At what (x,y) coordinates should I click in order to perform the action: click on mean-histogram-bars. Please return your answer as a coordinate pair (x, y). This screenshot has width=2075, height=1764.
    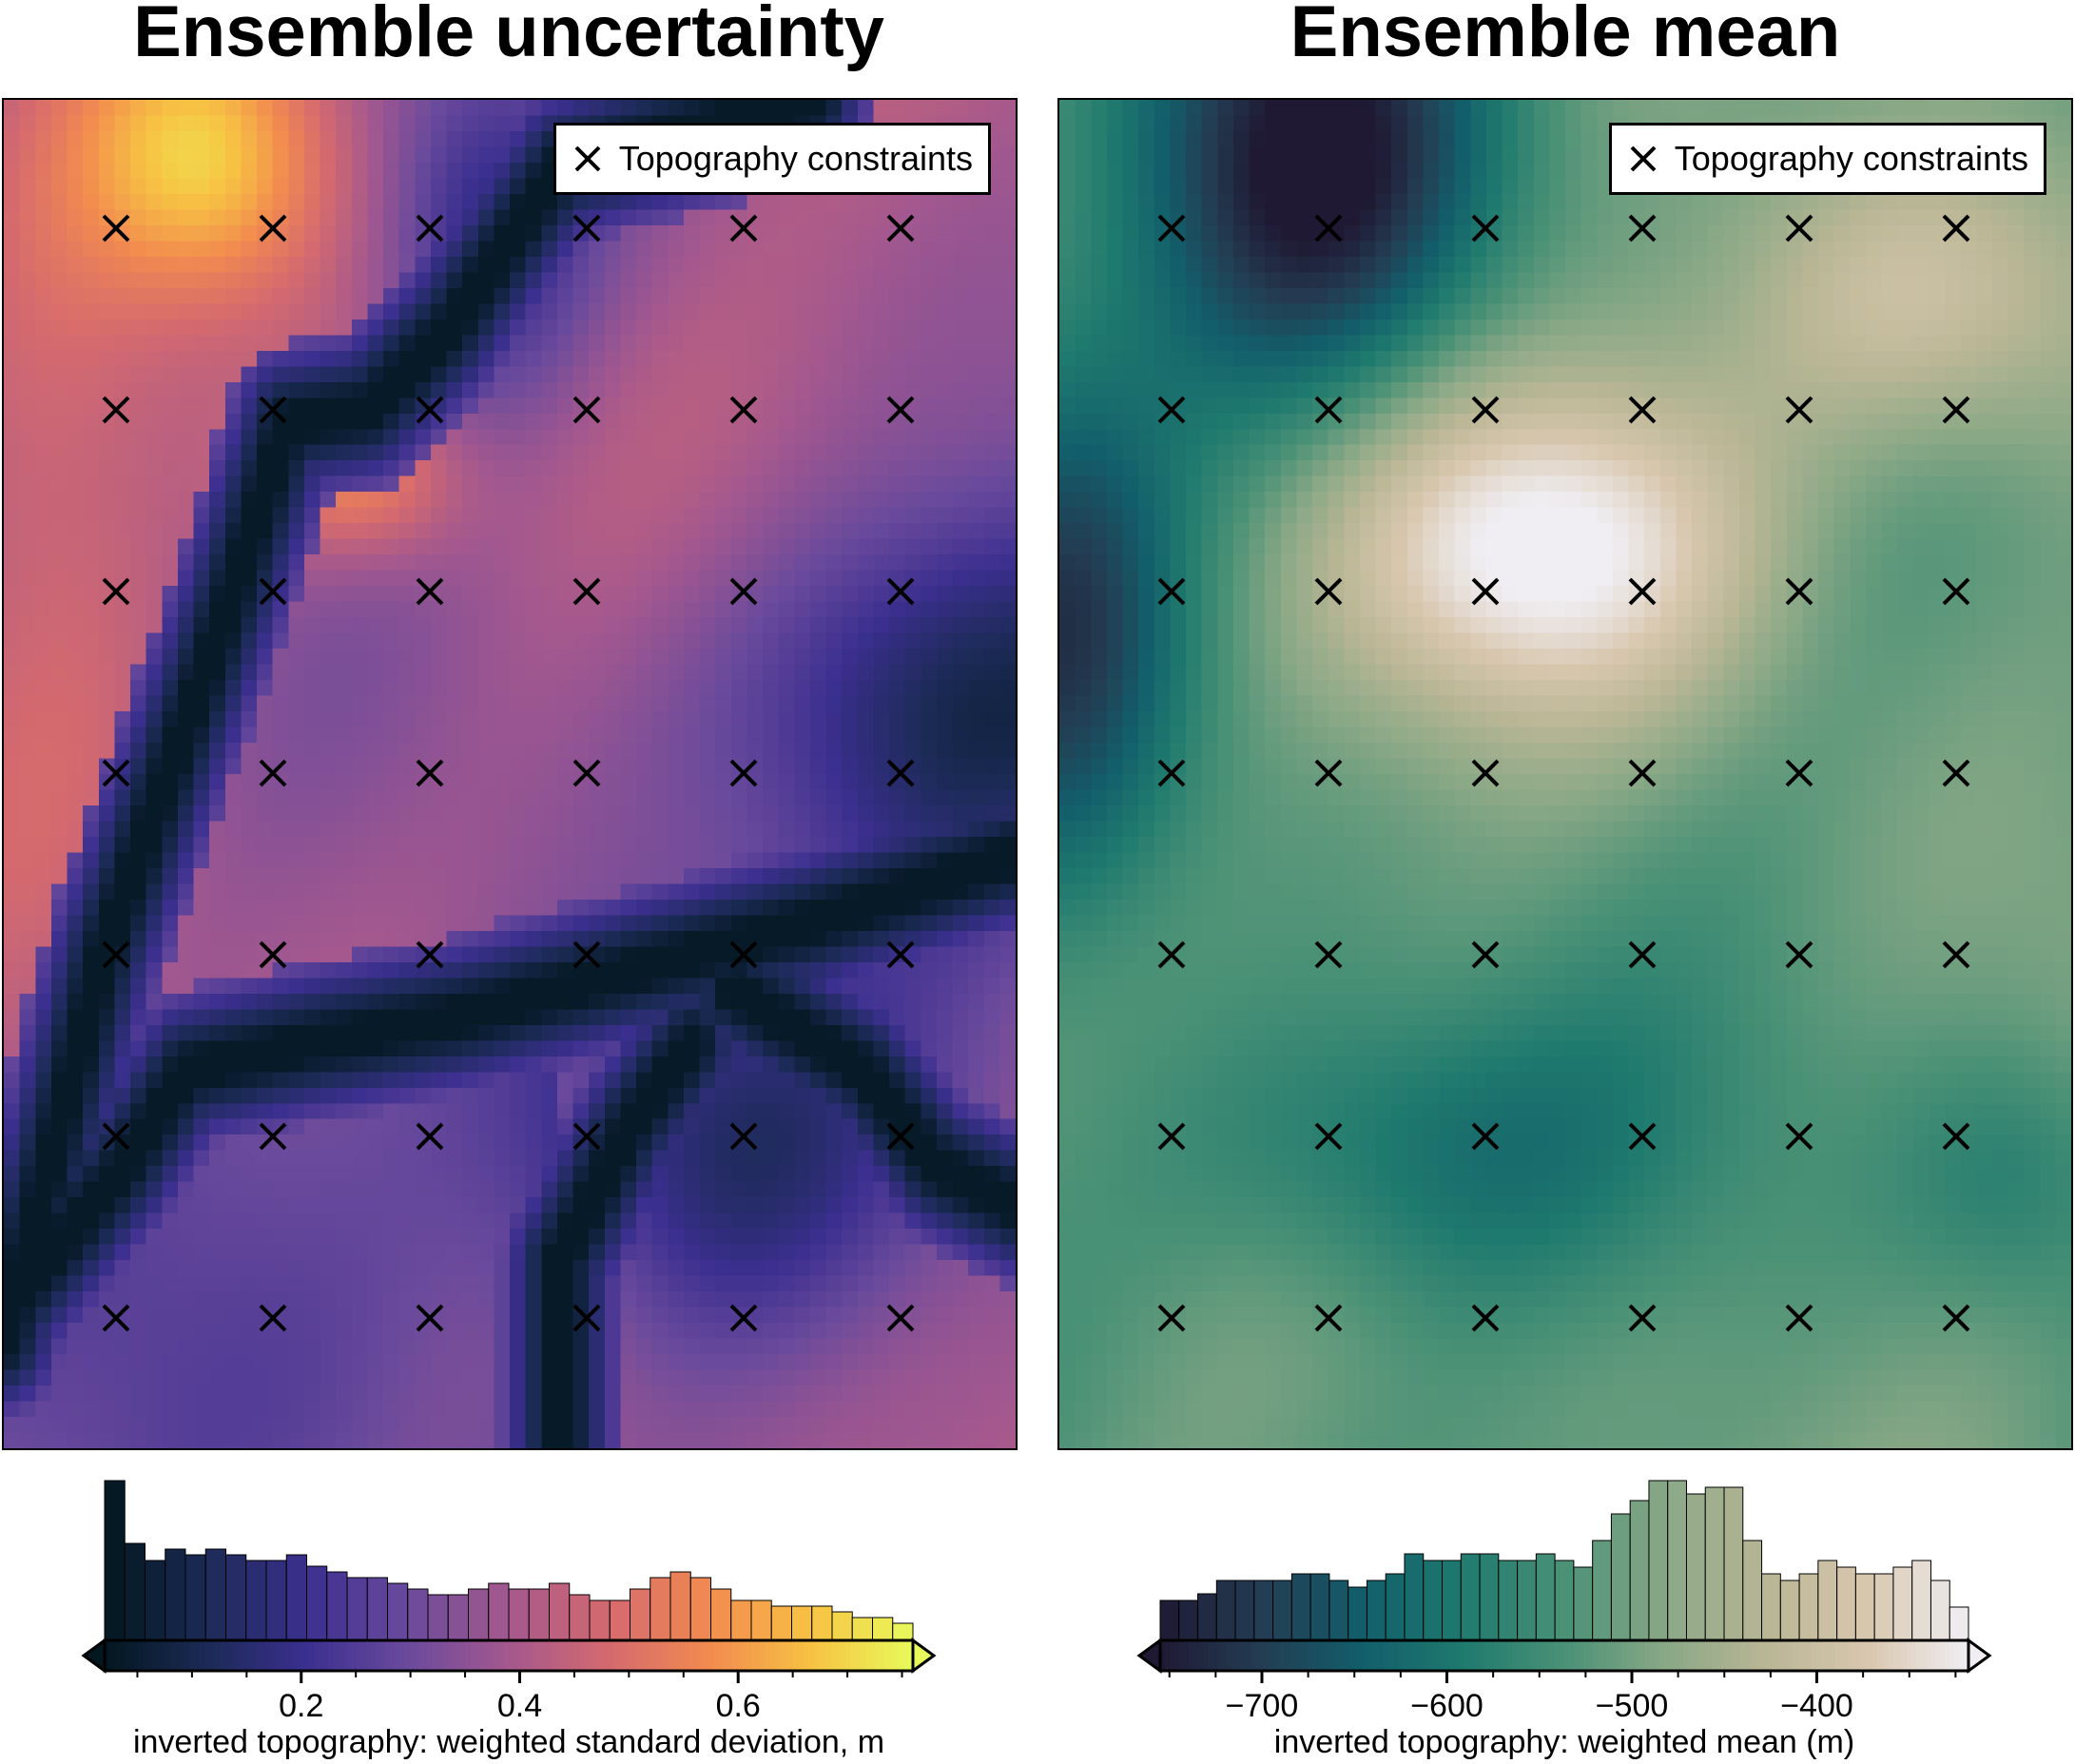
    Looking at the image, I should click on (1564, 1560).